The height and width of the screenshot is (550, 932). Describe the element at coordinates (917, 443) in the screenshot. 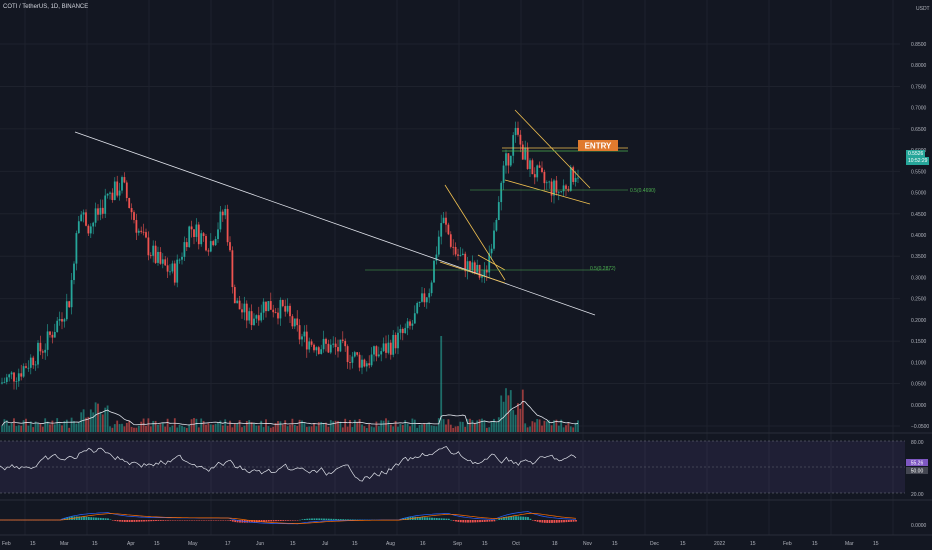

I see `rsi-axis-label: 80.00` at that location.